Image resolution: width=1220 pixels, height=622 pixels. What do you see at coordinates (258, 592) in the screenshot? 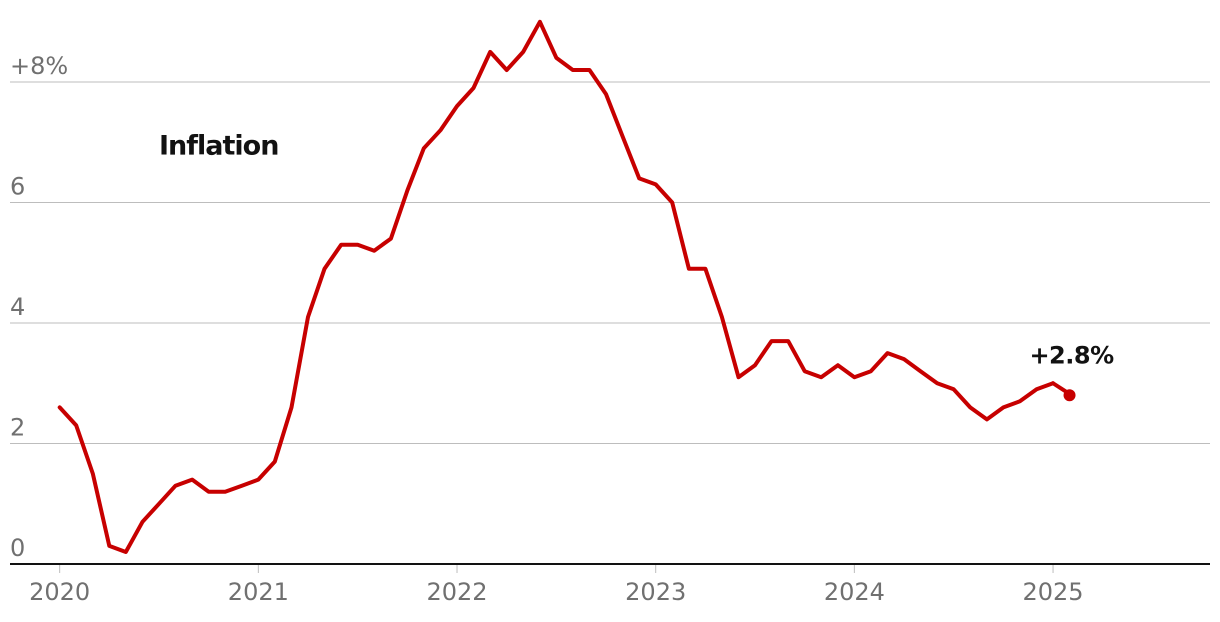
I see `x-tick-label: 2021` at bounding box center [258, 592].